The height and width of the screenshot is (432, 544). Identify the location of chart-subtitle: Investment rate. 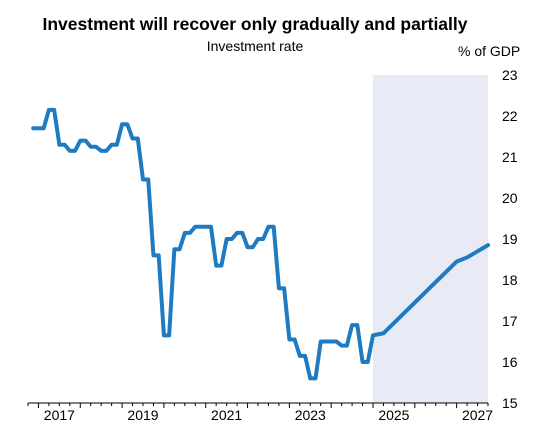
(255, 46).